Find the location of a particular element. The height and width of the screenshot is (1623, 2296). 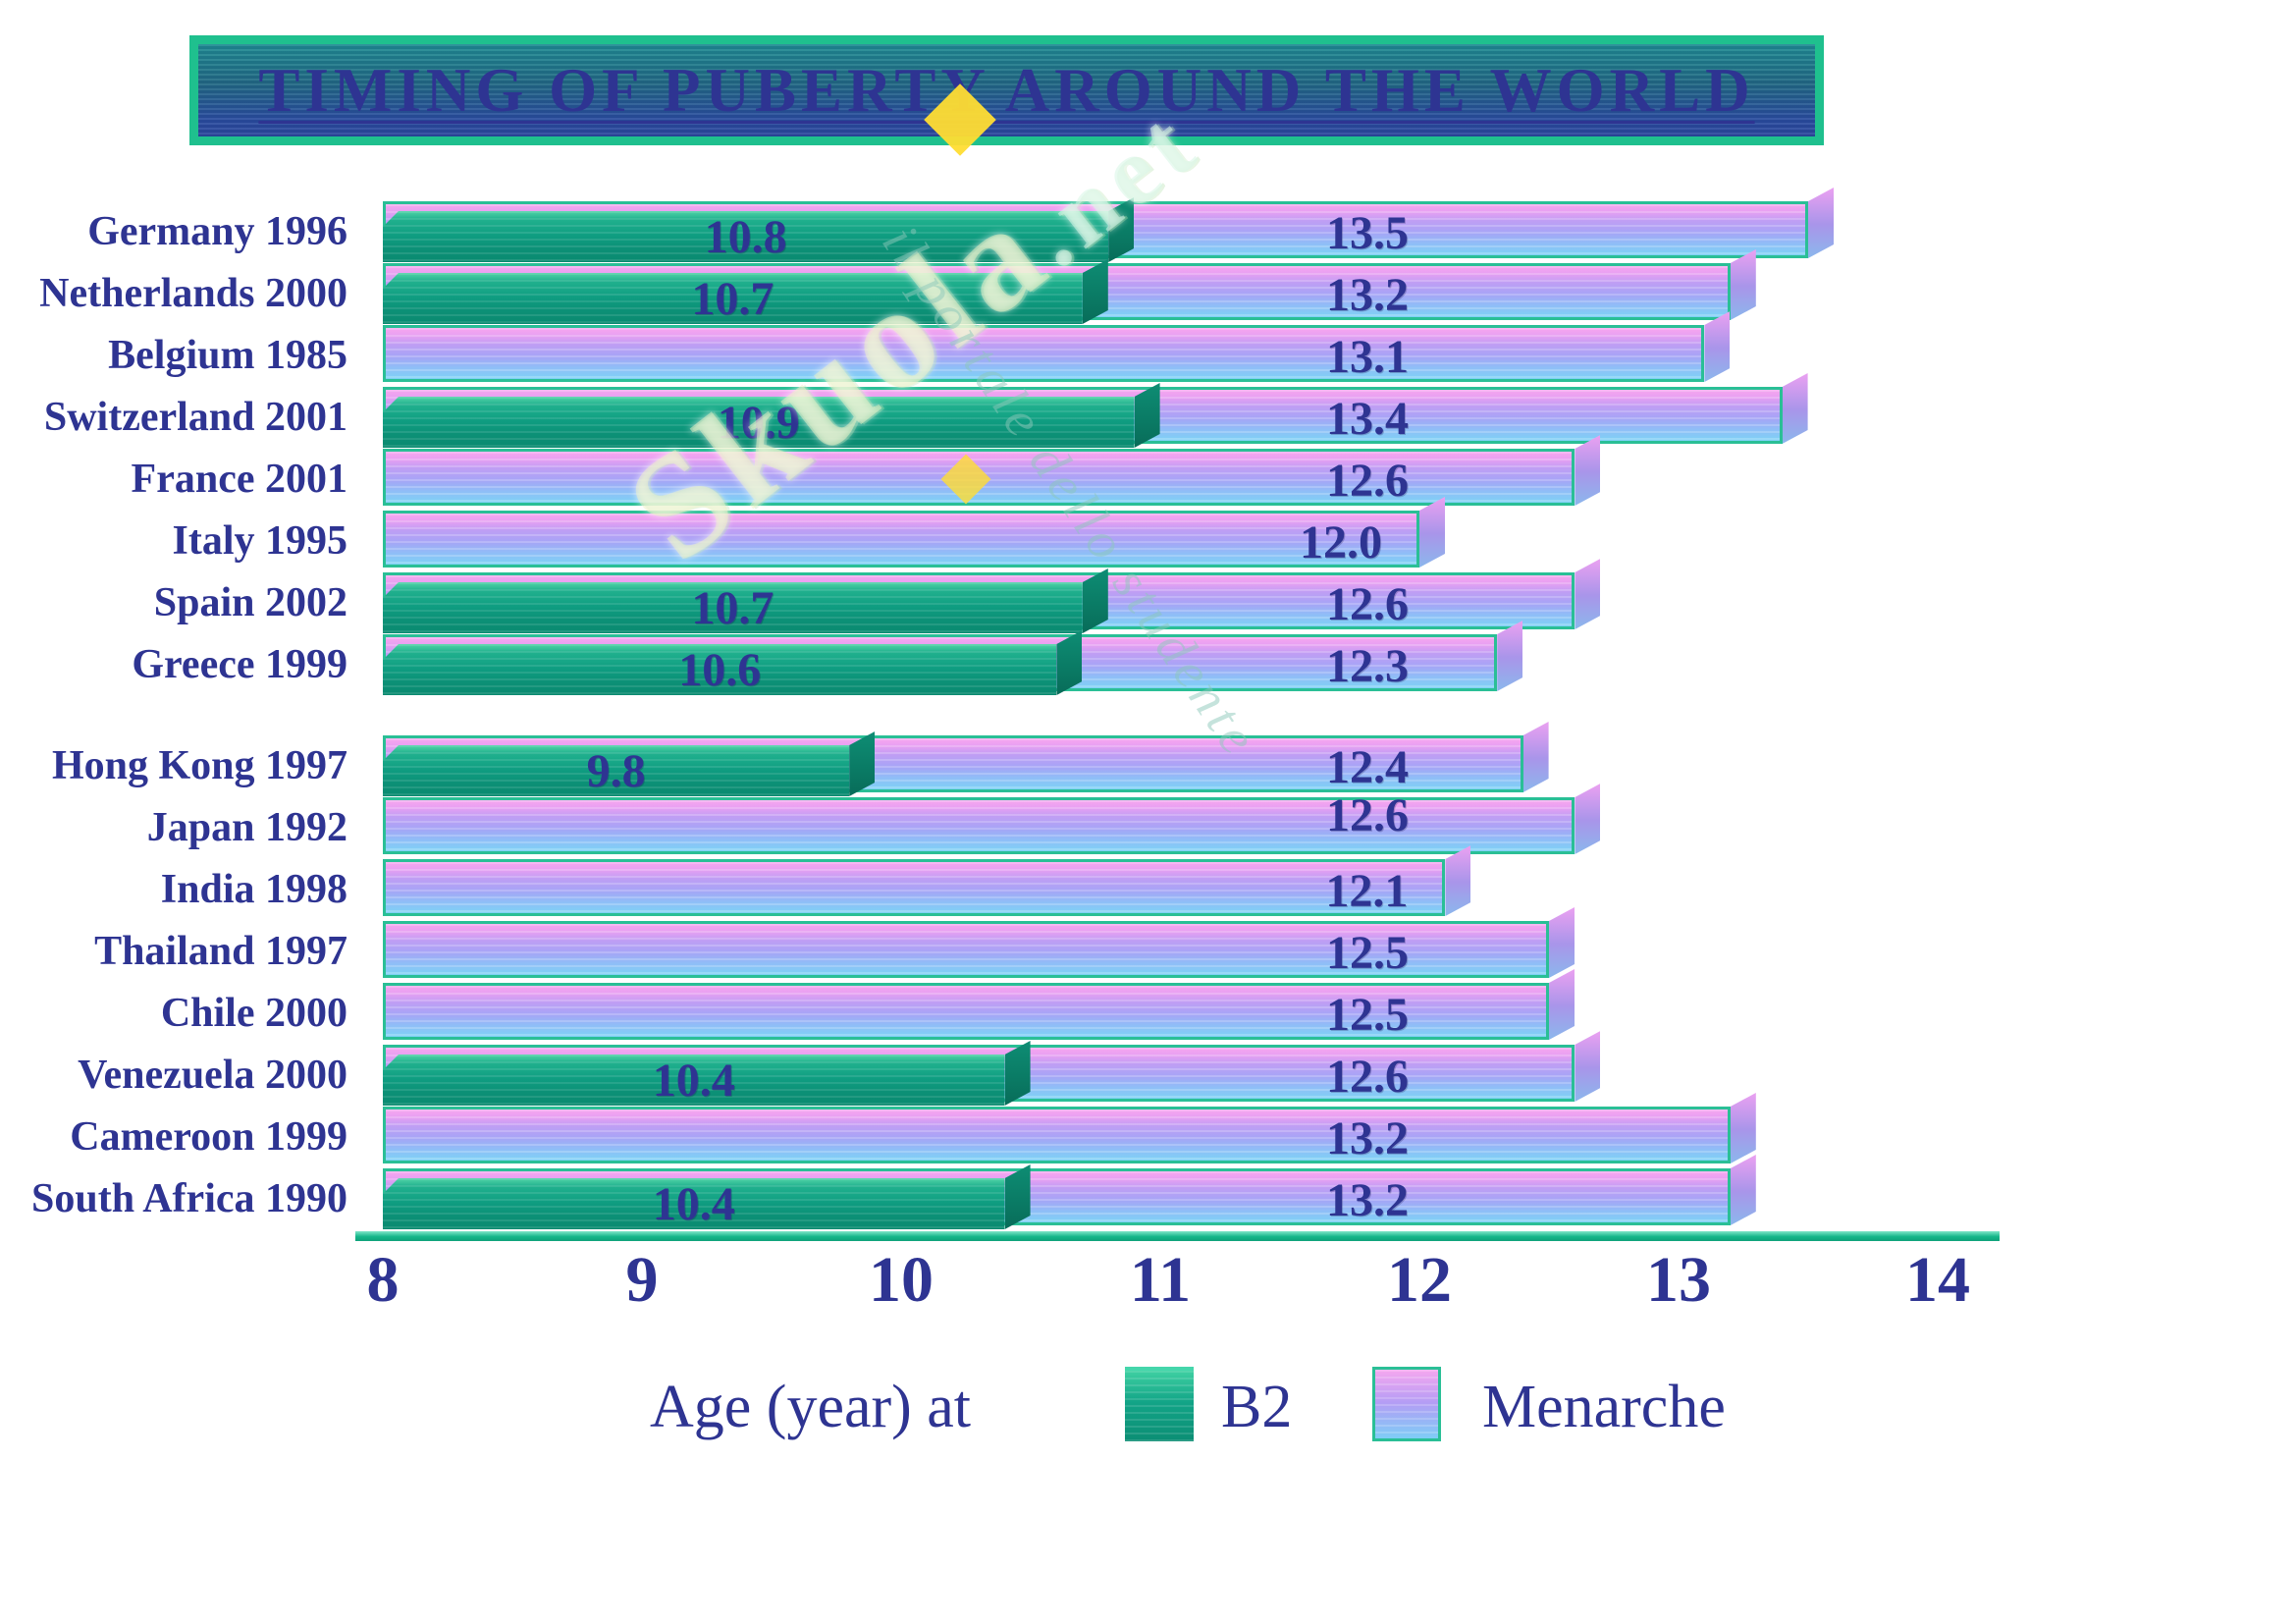

legend-label-b2: B2 is located at coordinates (1257, 1407).